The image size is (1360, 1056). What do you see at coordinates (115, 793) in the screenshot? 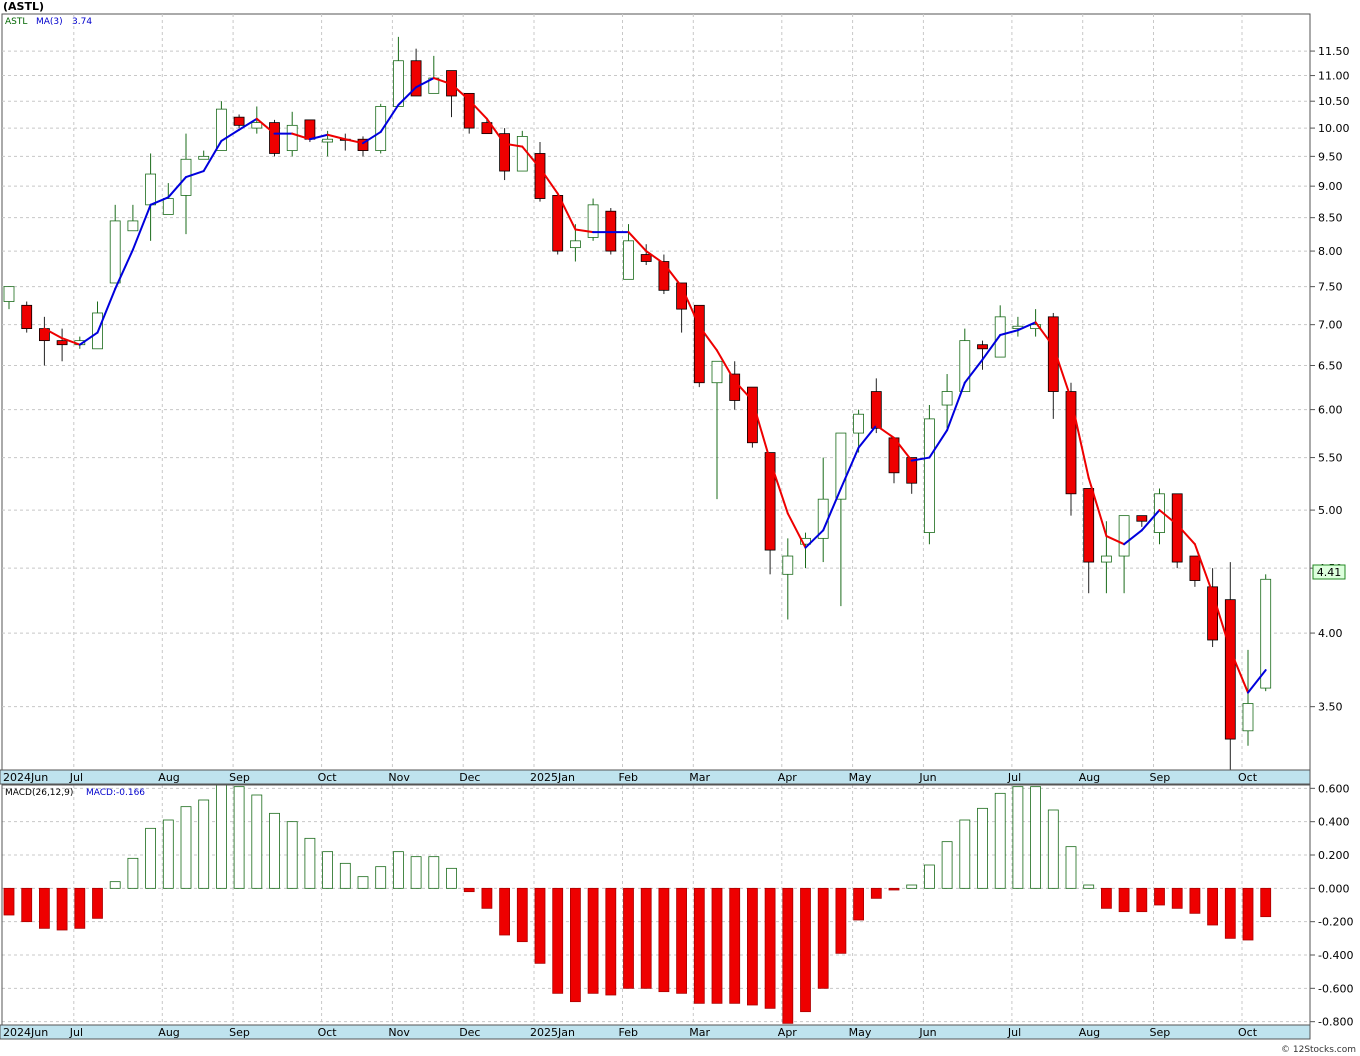
I see `macd-legend-value: MACD:-0.166` at bounding box center [115, 793].